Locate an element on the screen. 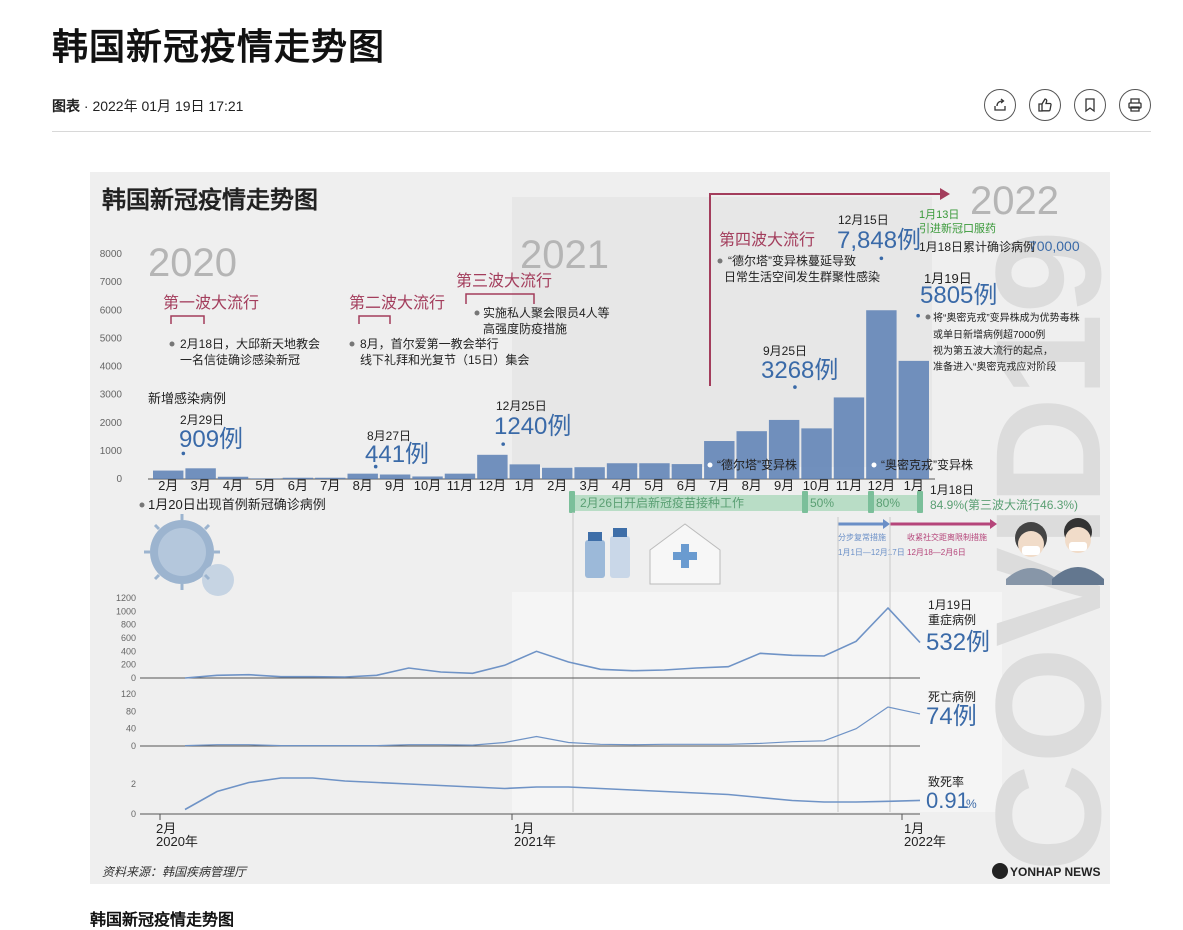  delta-bullet is located at coordinates (710, 465).